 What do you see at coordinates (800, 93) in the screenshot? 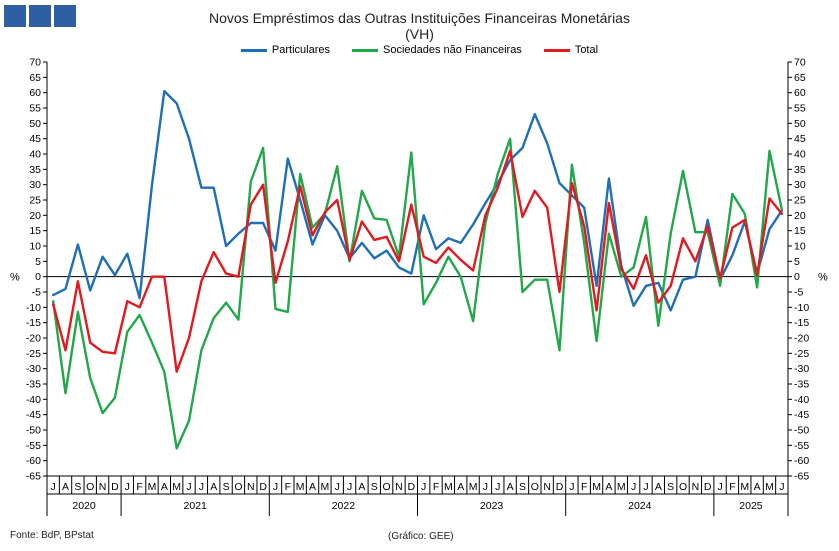
I see `y-tick-label-right: 60` at bounding box center [800, 93].